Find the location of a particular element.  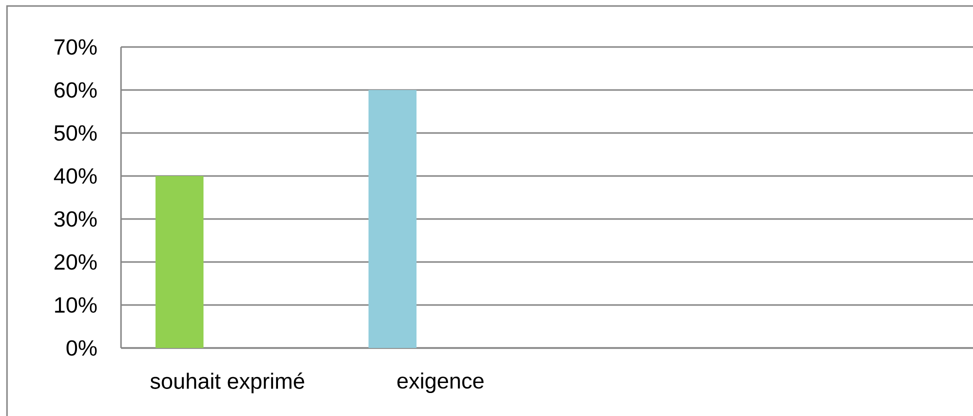

x-tick-label: exigence is located at coordinates (440, 383).